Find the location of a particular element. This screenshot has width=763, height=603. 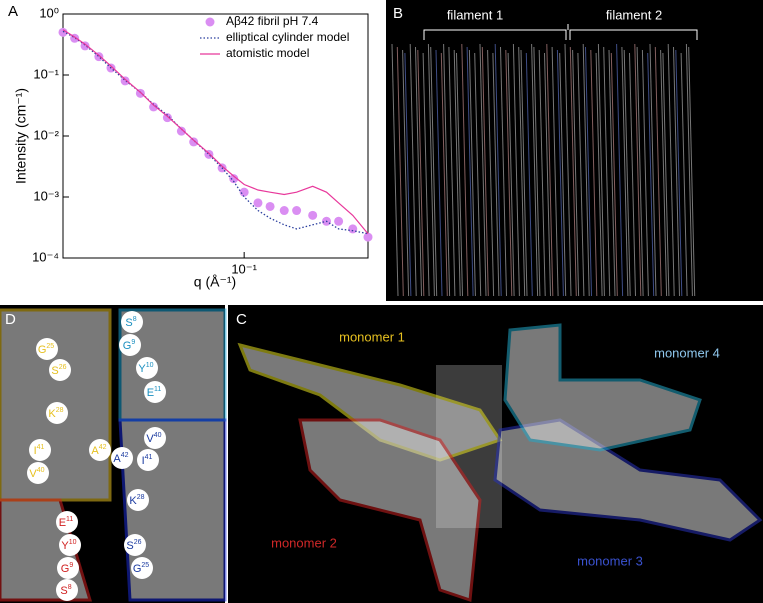

residue-label: K28 is located at coordinates (55, 413).